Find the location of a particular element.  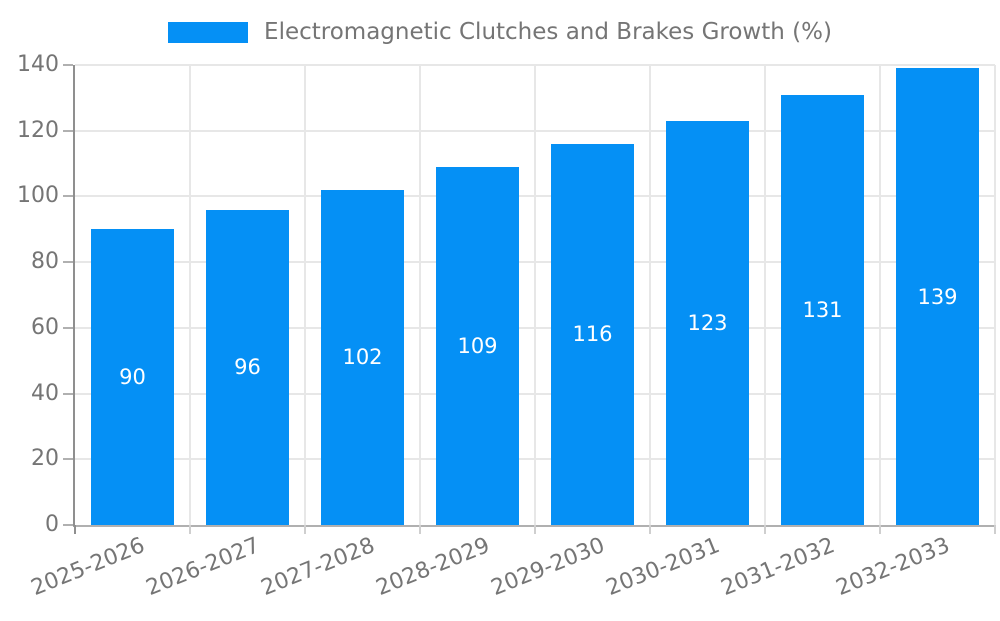

bar-value-label: 139 is located at coordinates (937, 296).